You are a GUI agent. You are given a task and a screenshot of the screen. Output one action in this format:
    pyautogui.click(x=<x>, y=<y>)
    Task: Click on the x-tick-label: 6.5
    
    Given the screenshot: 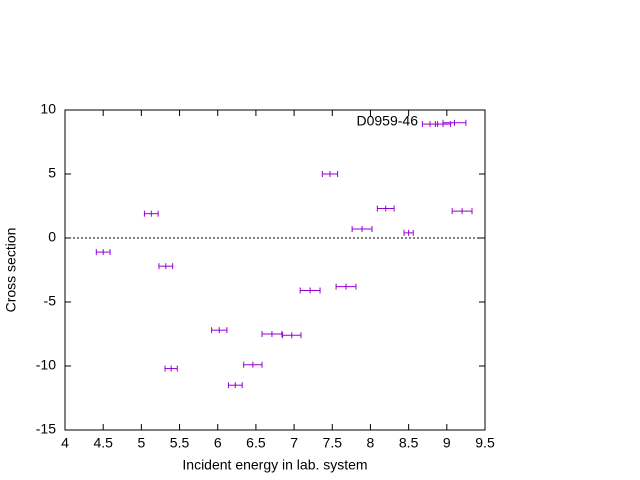 What is the action you would take?
    pyautogui.click(x=256, y=443)
    